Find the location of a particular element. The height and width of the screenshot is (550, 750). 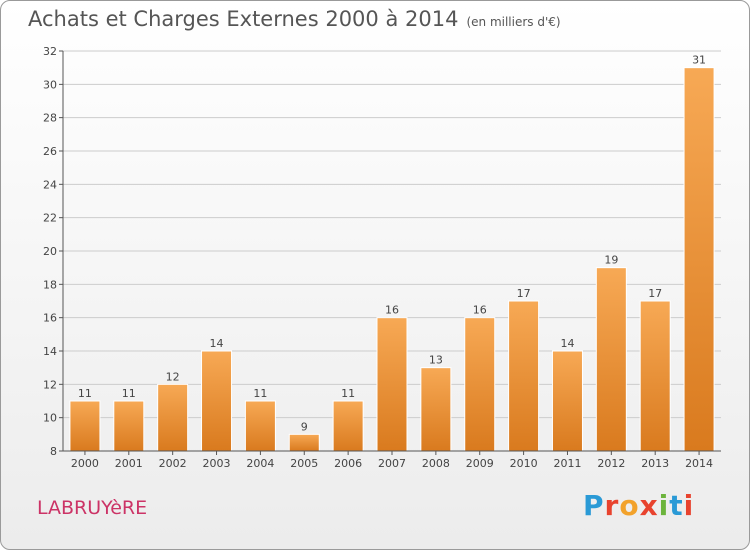

logo-letter: t is located at coordinates (676, 505).